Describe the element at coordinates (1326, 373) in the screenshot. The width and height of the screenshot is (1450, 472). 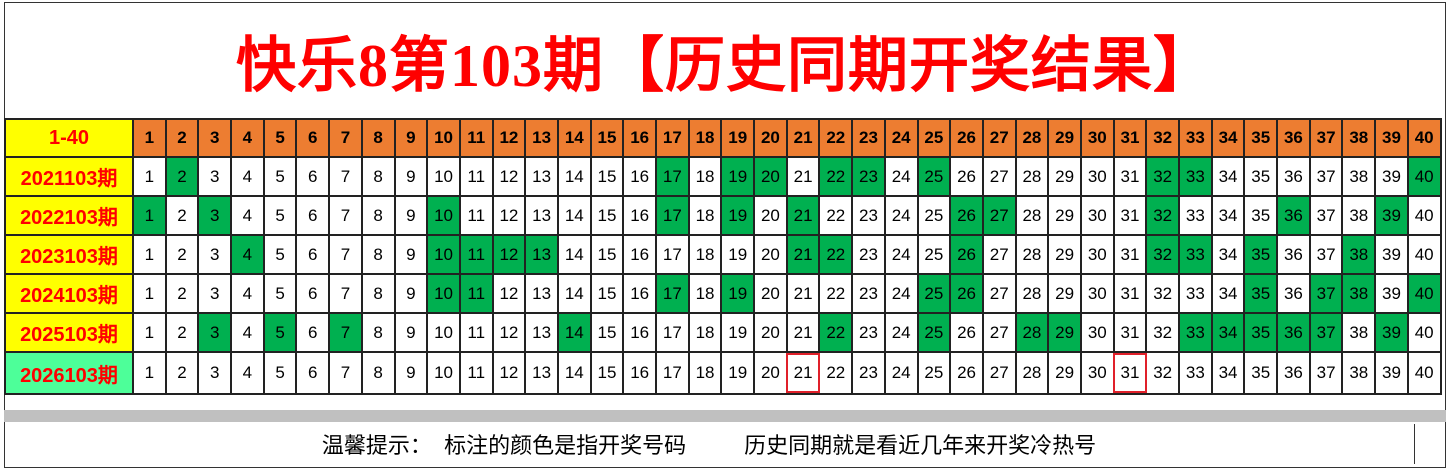
I see `number-cell: 37` at that location.